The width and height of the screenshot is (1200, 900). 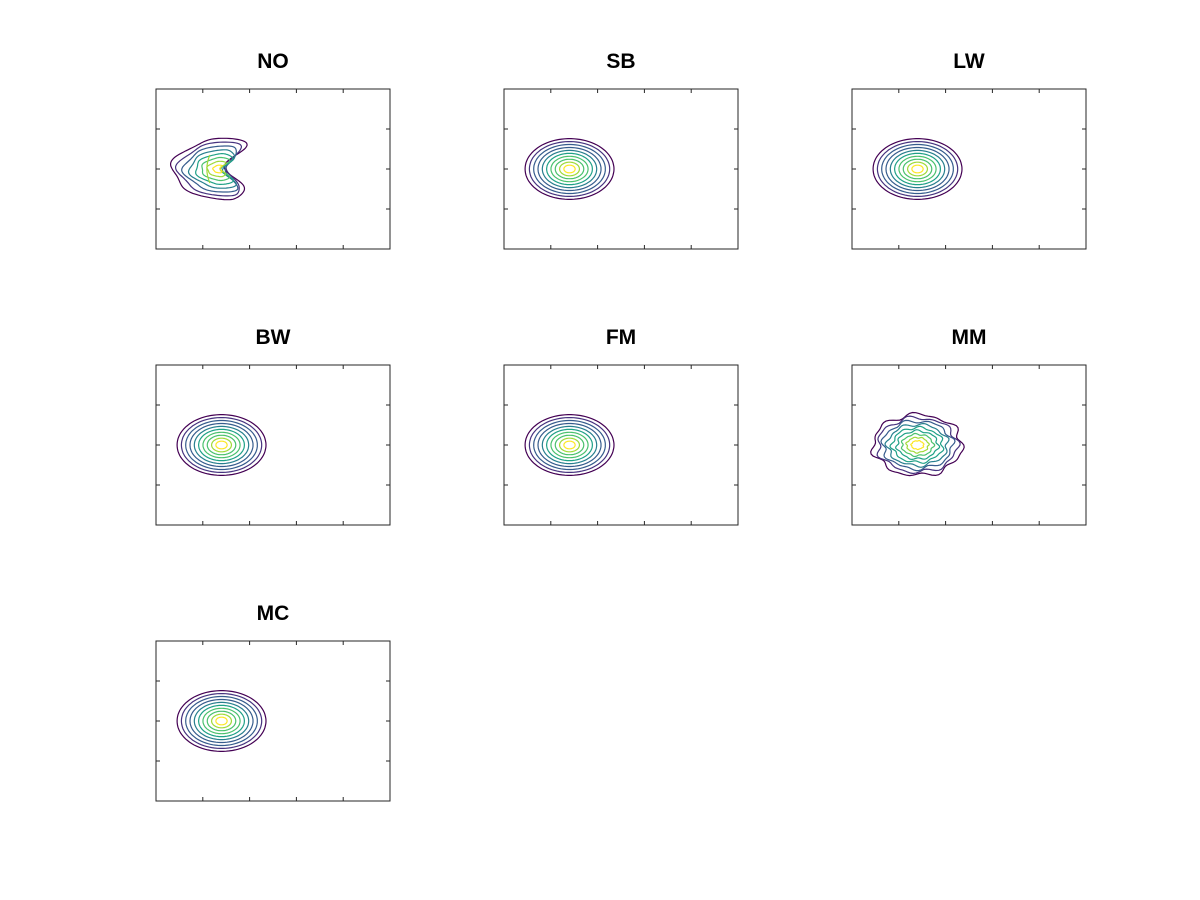 I want to click on panel-sb: SB, so click(x=621, y=150).